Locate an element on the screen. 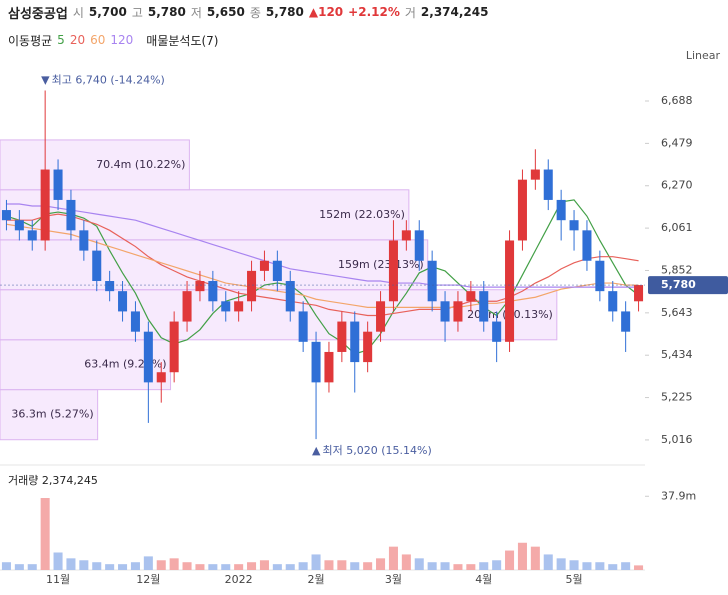  y-tick-label: 6,479 is located at coordinates (677, 142).